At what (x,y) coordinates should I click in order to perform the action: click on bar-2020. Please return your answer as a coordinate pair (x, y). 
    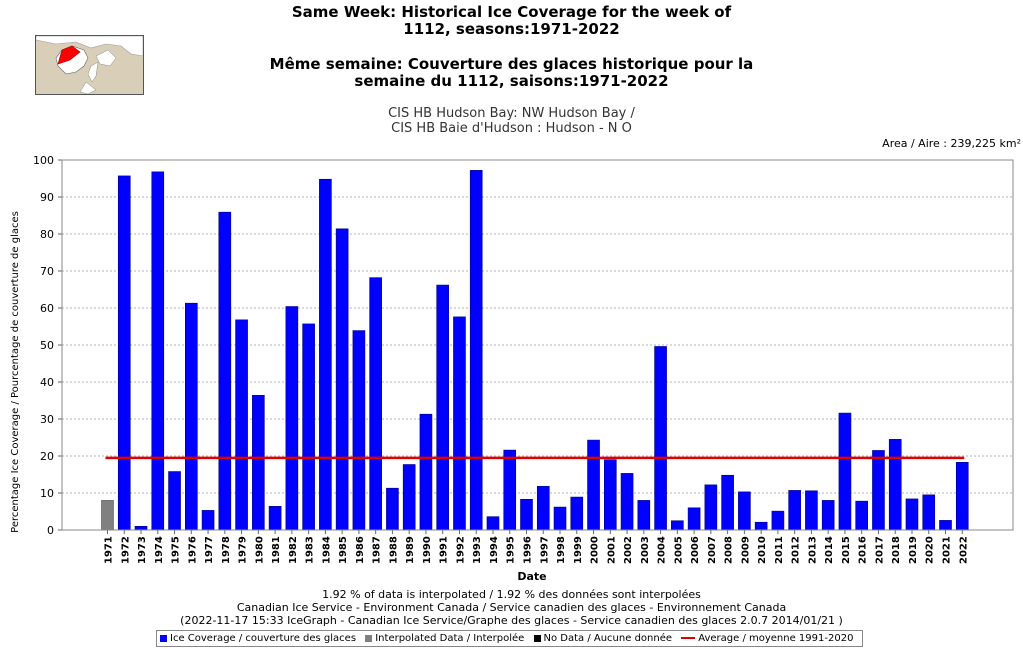
    Looking at the image, I should click on (929, 512).